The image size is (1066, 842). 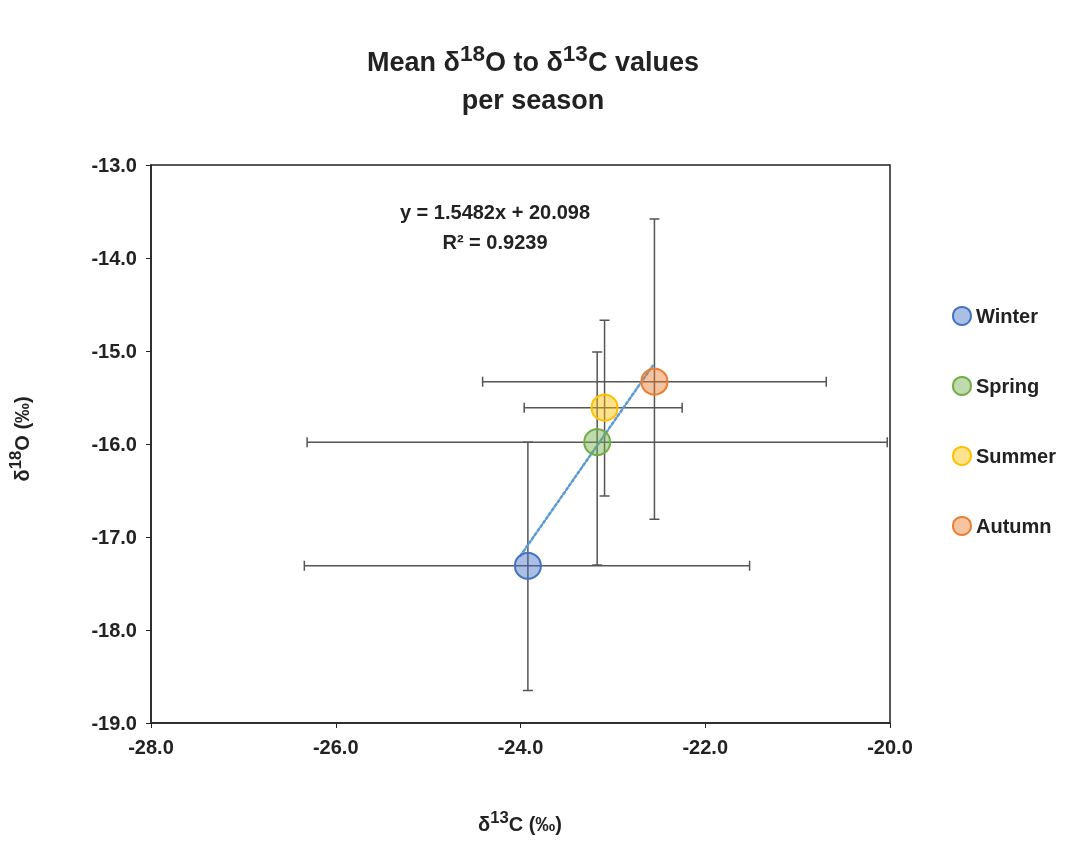 I want to click on legend-label: Spring, so click(x=1007, y=386).